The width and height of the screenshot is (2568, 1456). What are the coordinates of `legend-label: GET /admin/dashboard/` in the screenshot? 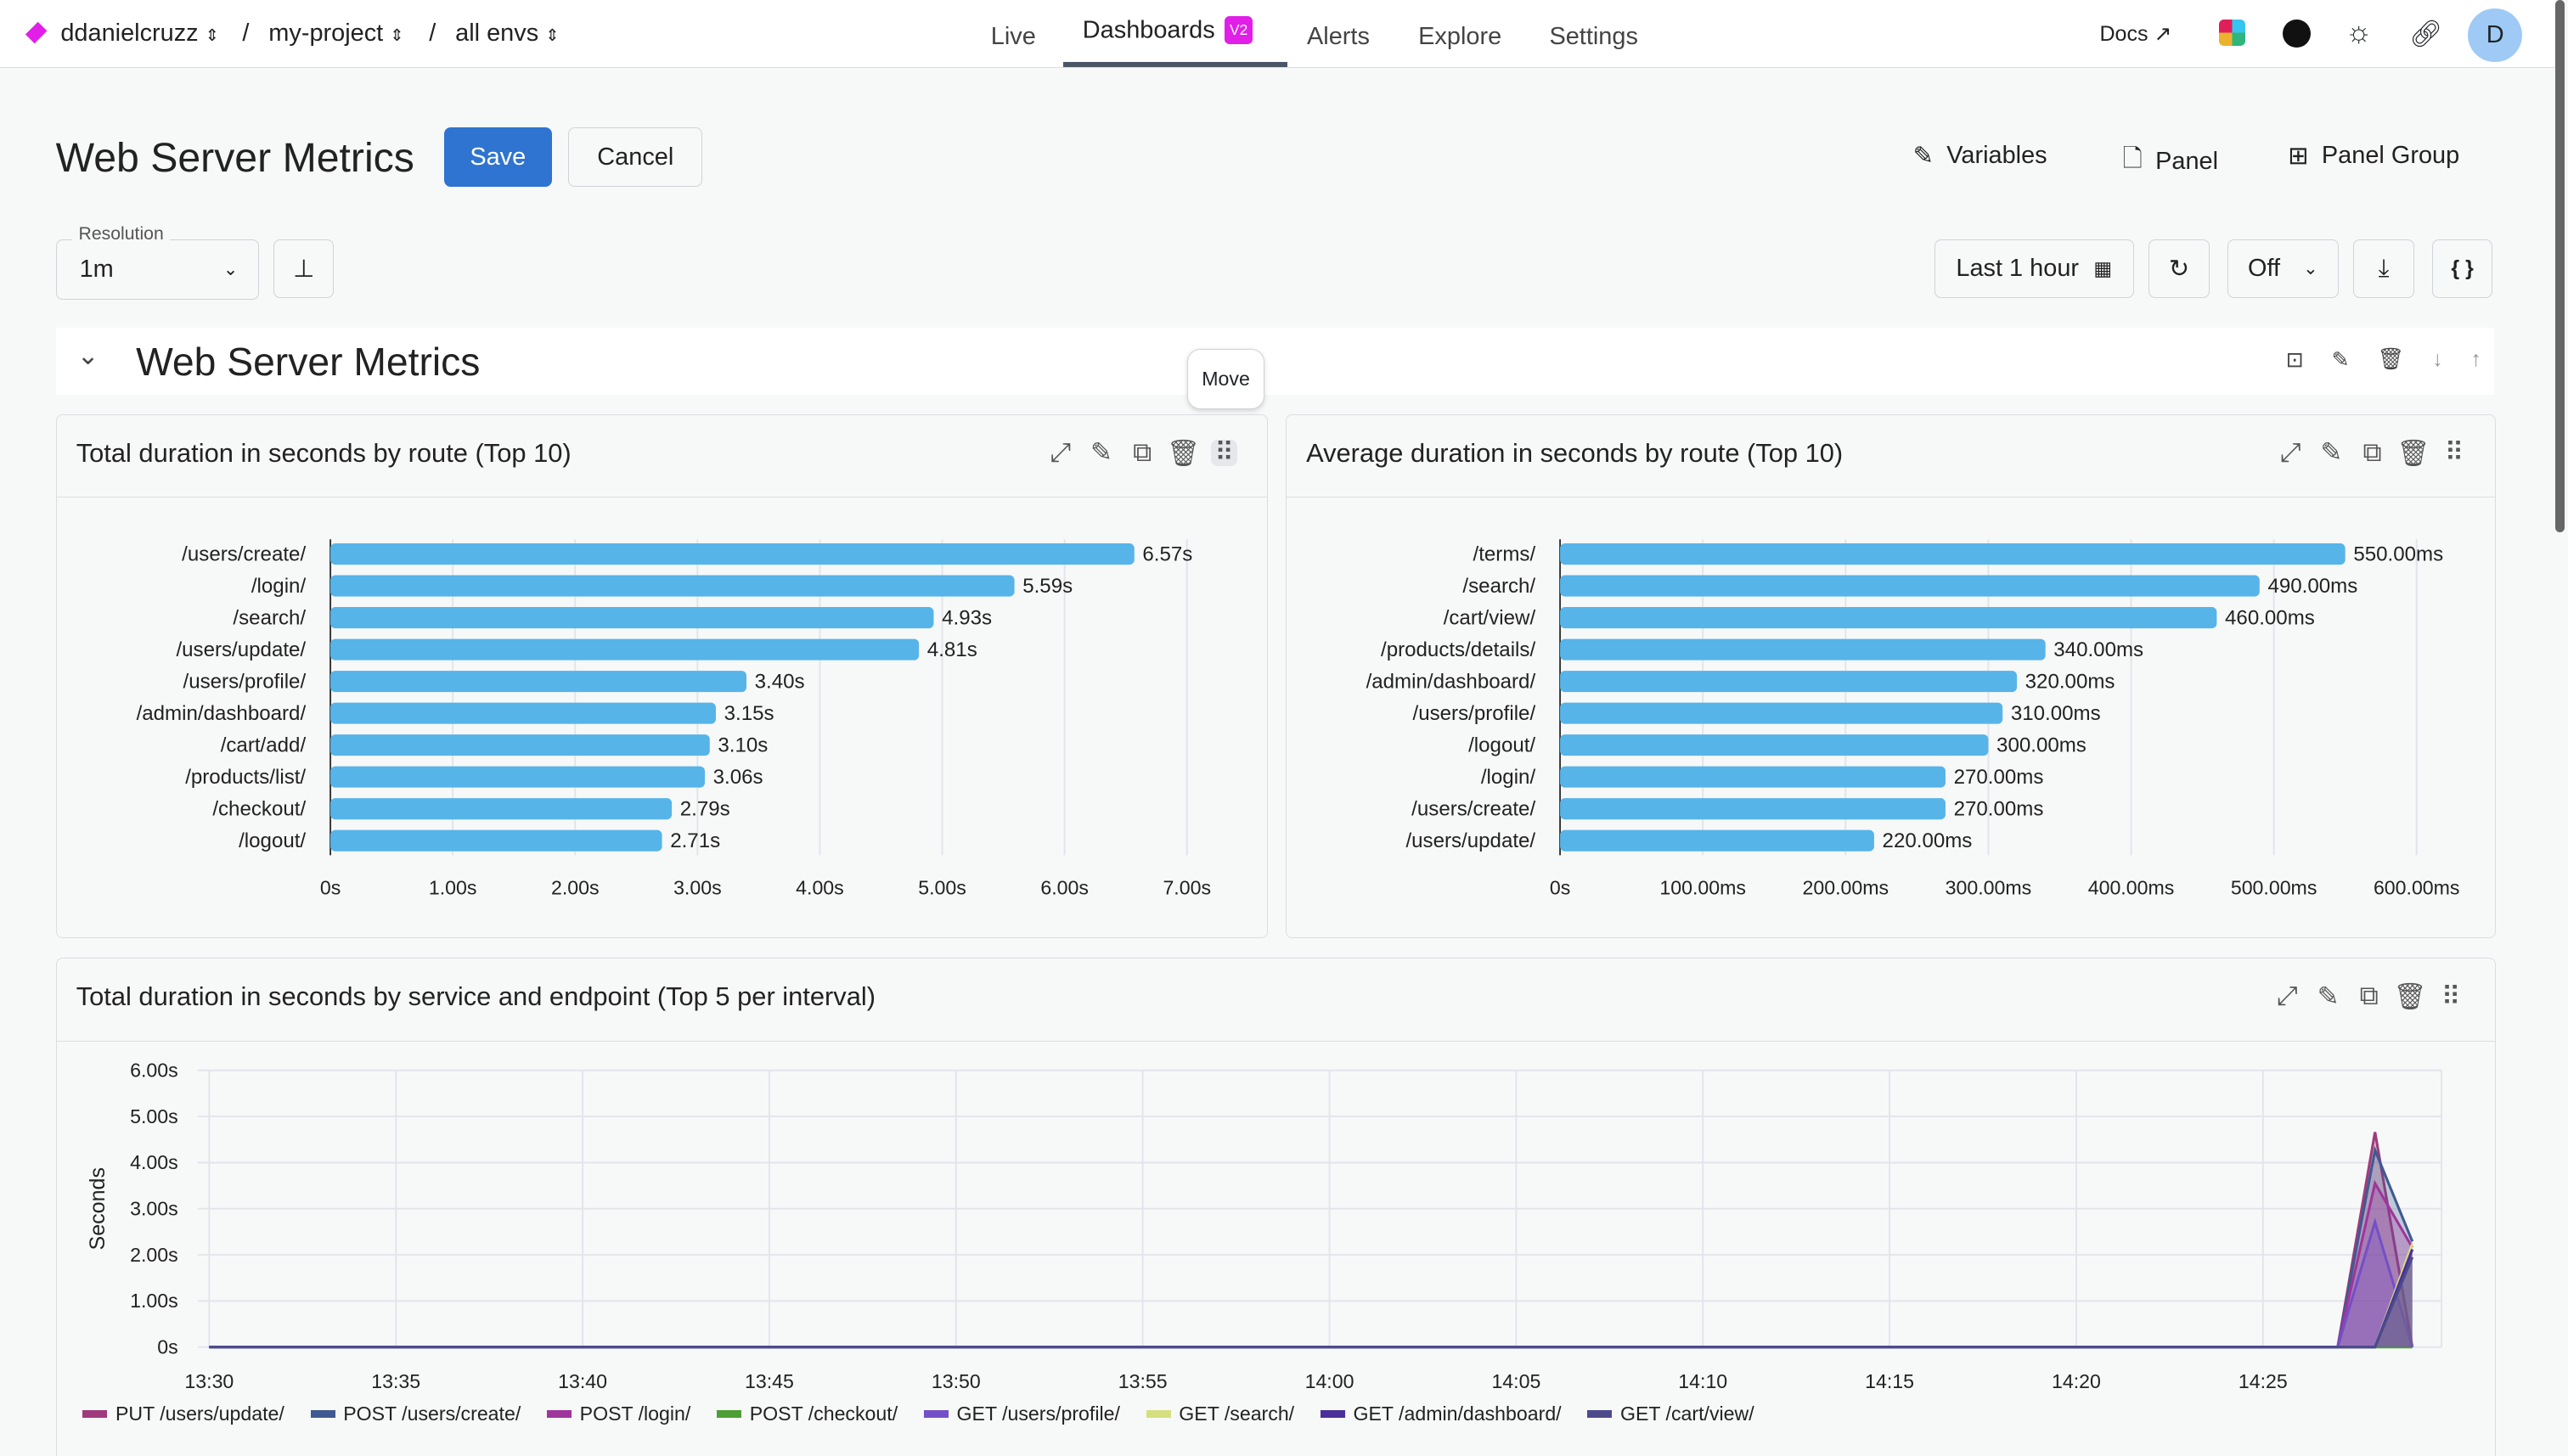 It's located at (1457, 1413).